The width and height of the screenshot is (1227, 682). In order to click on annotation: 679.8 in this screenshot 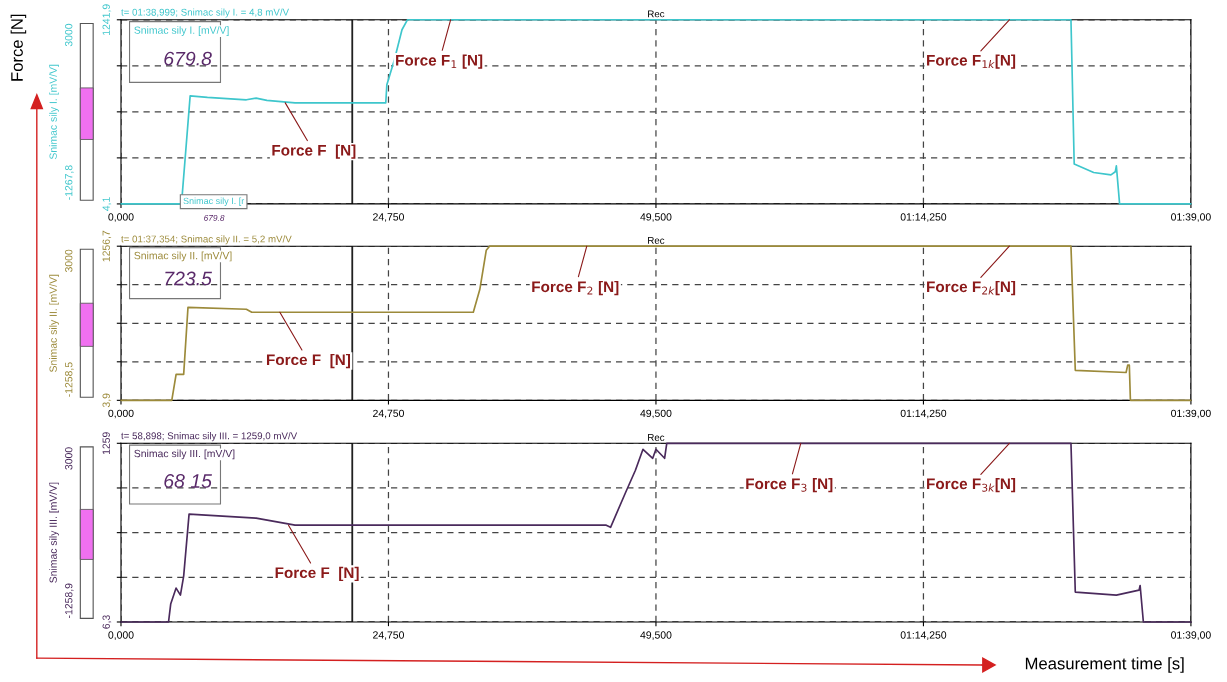, I will do `click(188, 58)`.